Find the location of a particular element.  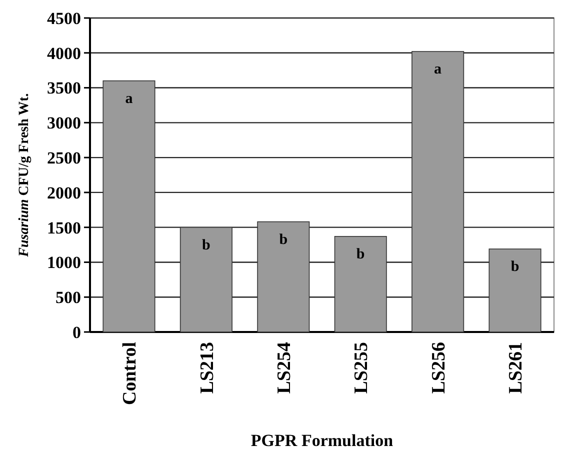

y-tick-label: 3500 is located at coordinates (64, 88).